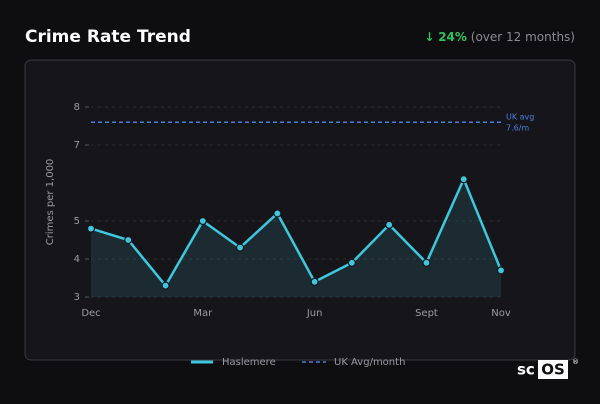 This screenshot has height=404, width=600. Describe the element at coordinates (77, 297) in the screenshot. I see `y-tick-label: 3` at that location.